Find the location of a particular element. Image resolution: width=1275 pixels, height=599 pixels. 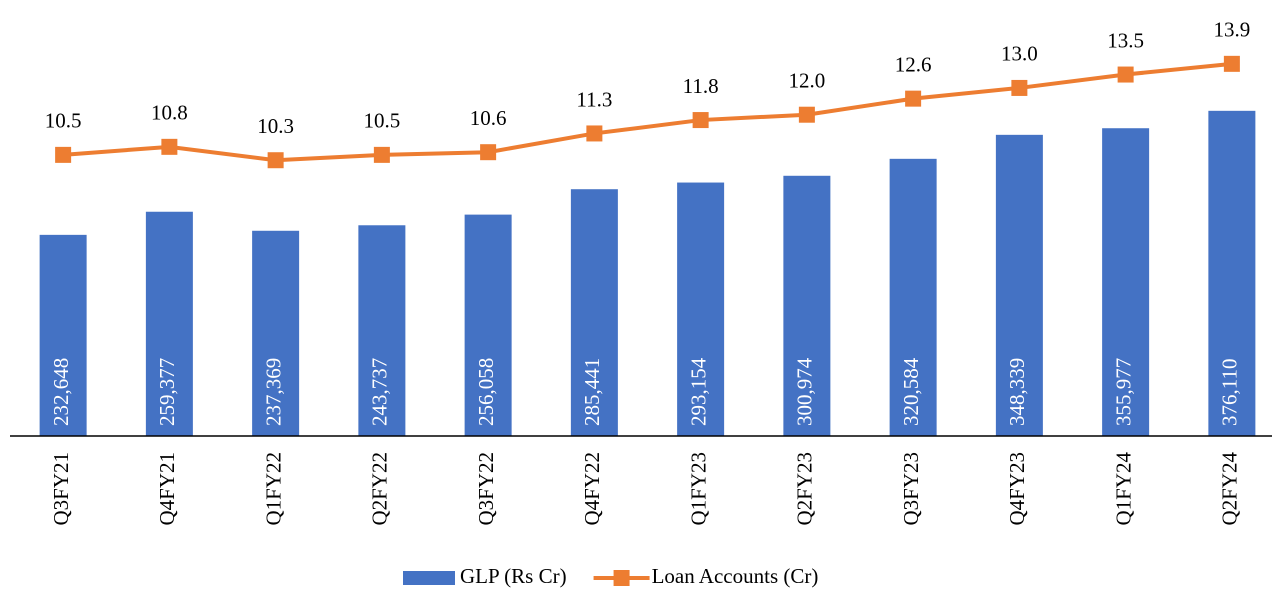

line-value-label: 12.6 is located at coordinates (913, 64).